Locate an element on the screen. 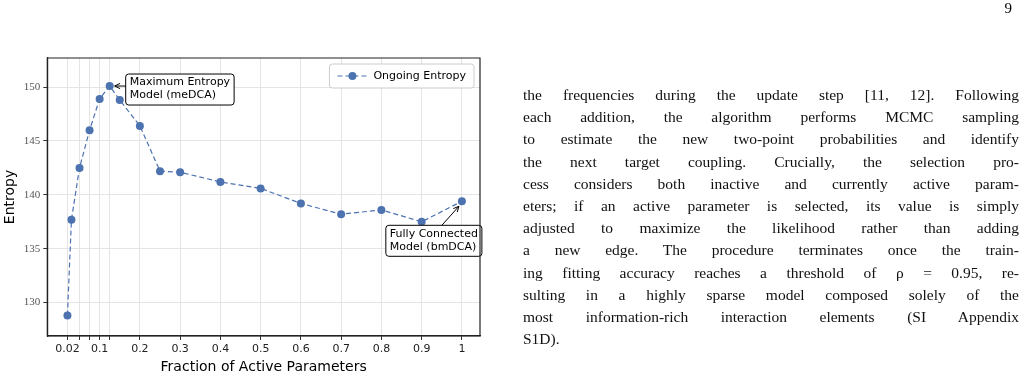 The height and width of the screenshot is (376, 1024). annotation: Maximum Entropy Model (meDCA) is located at coordinates (180, 88).